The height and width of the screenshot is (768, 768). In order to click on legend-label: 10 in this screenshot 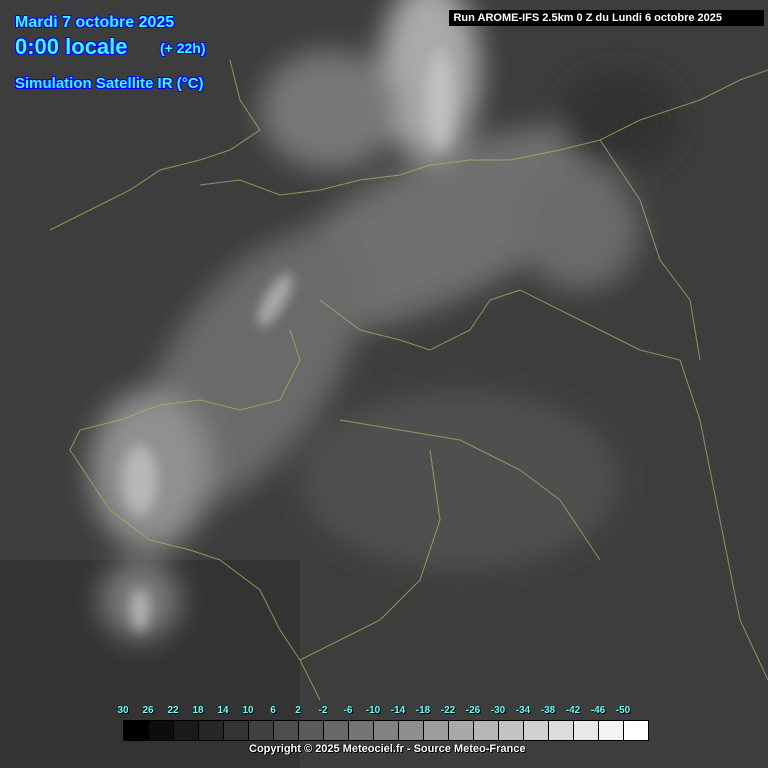, I will do `click(248, 710)`.